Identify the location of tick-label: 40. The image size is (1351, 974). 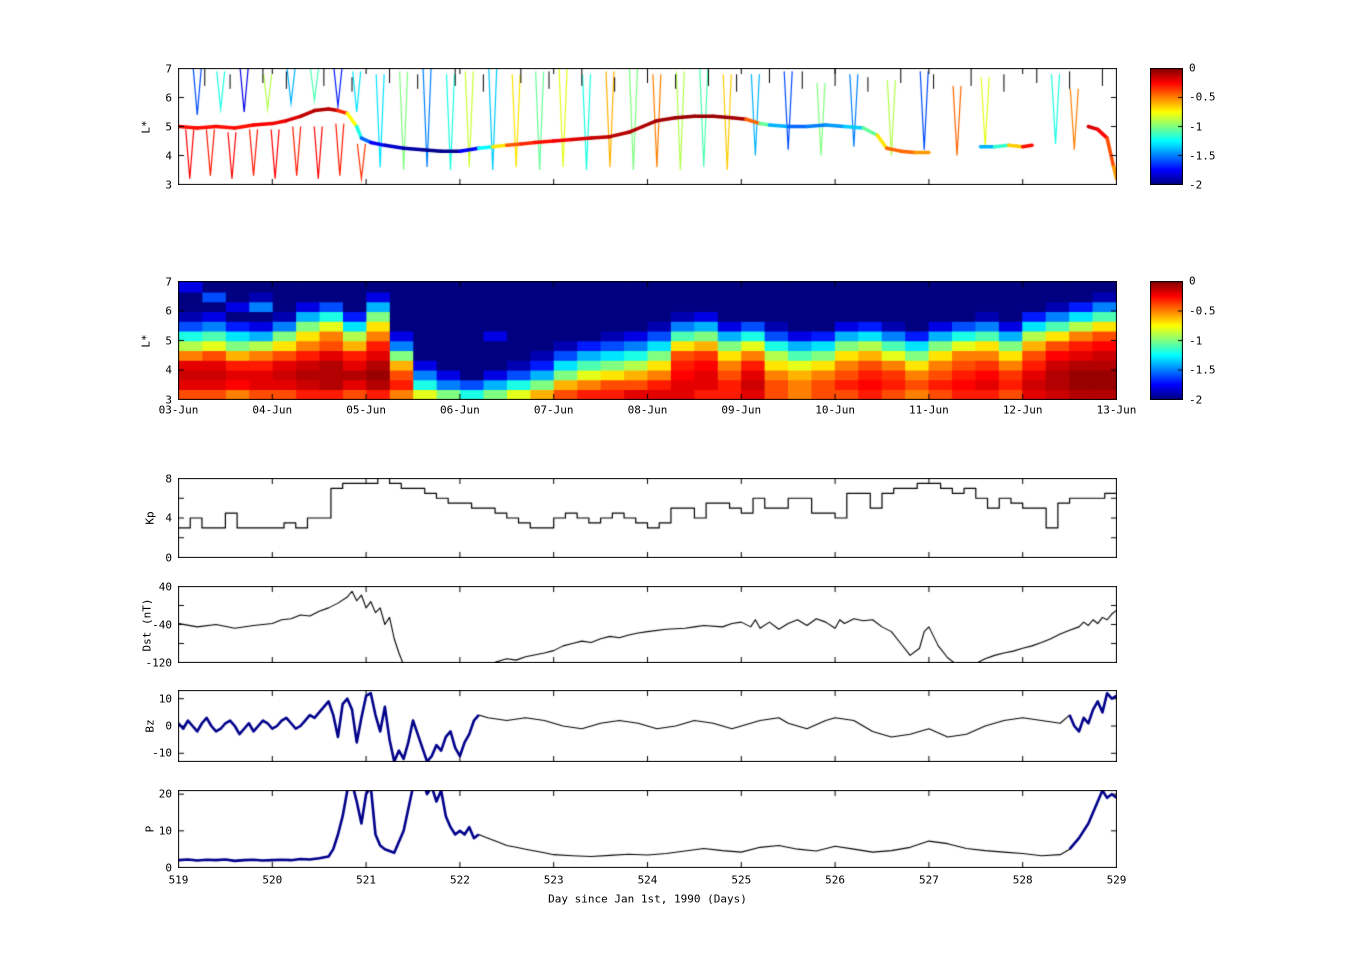
(165, 586).